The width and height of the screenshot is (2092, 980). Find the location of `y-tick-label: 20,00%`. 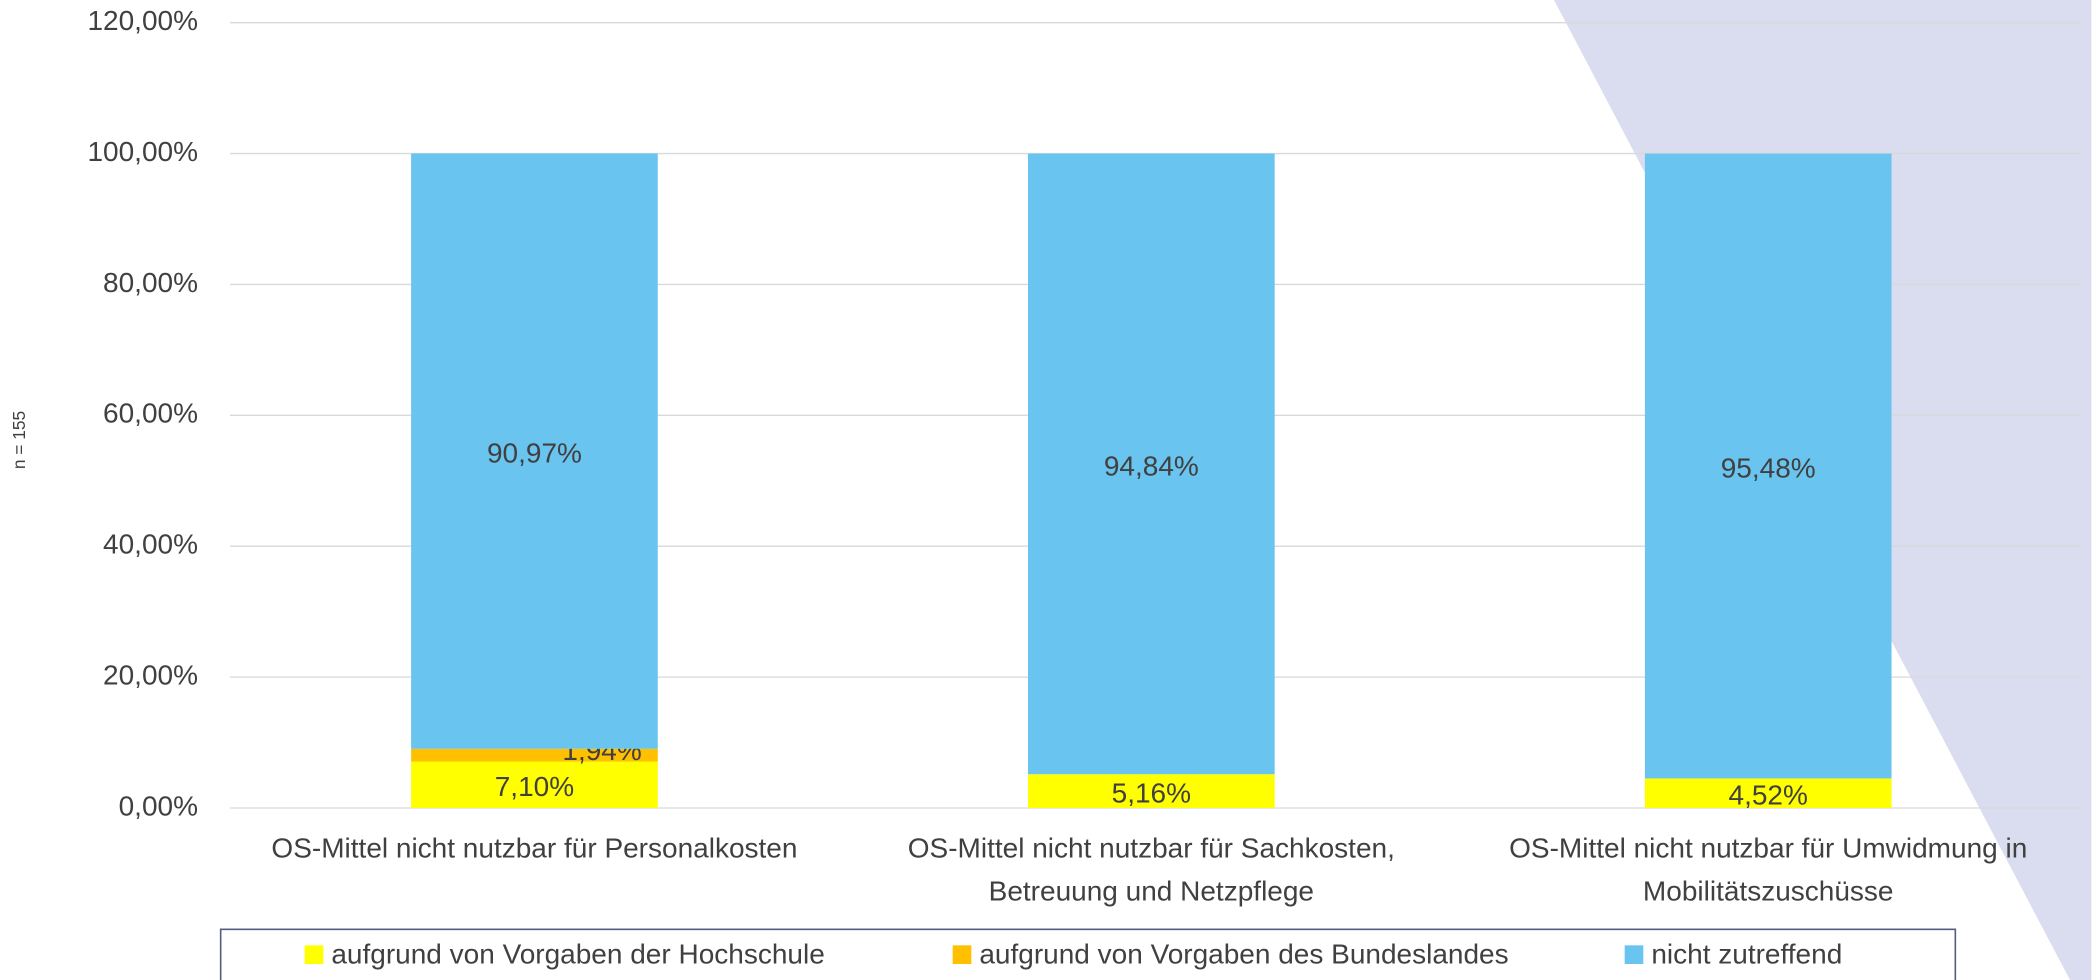

y-tick-label: 20,00% is located at coordinates (150, 675).